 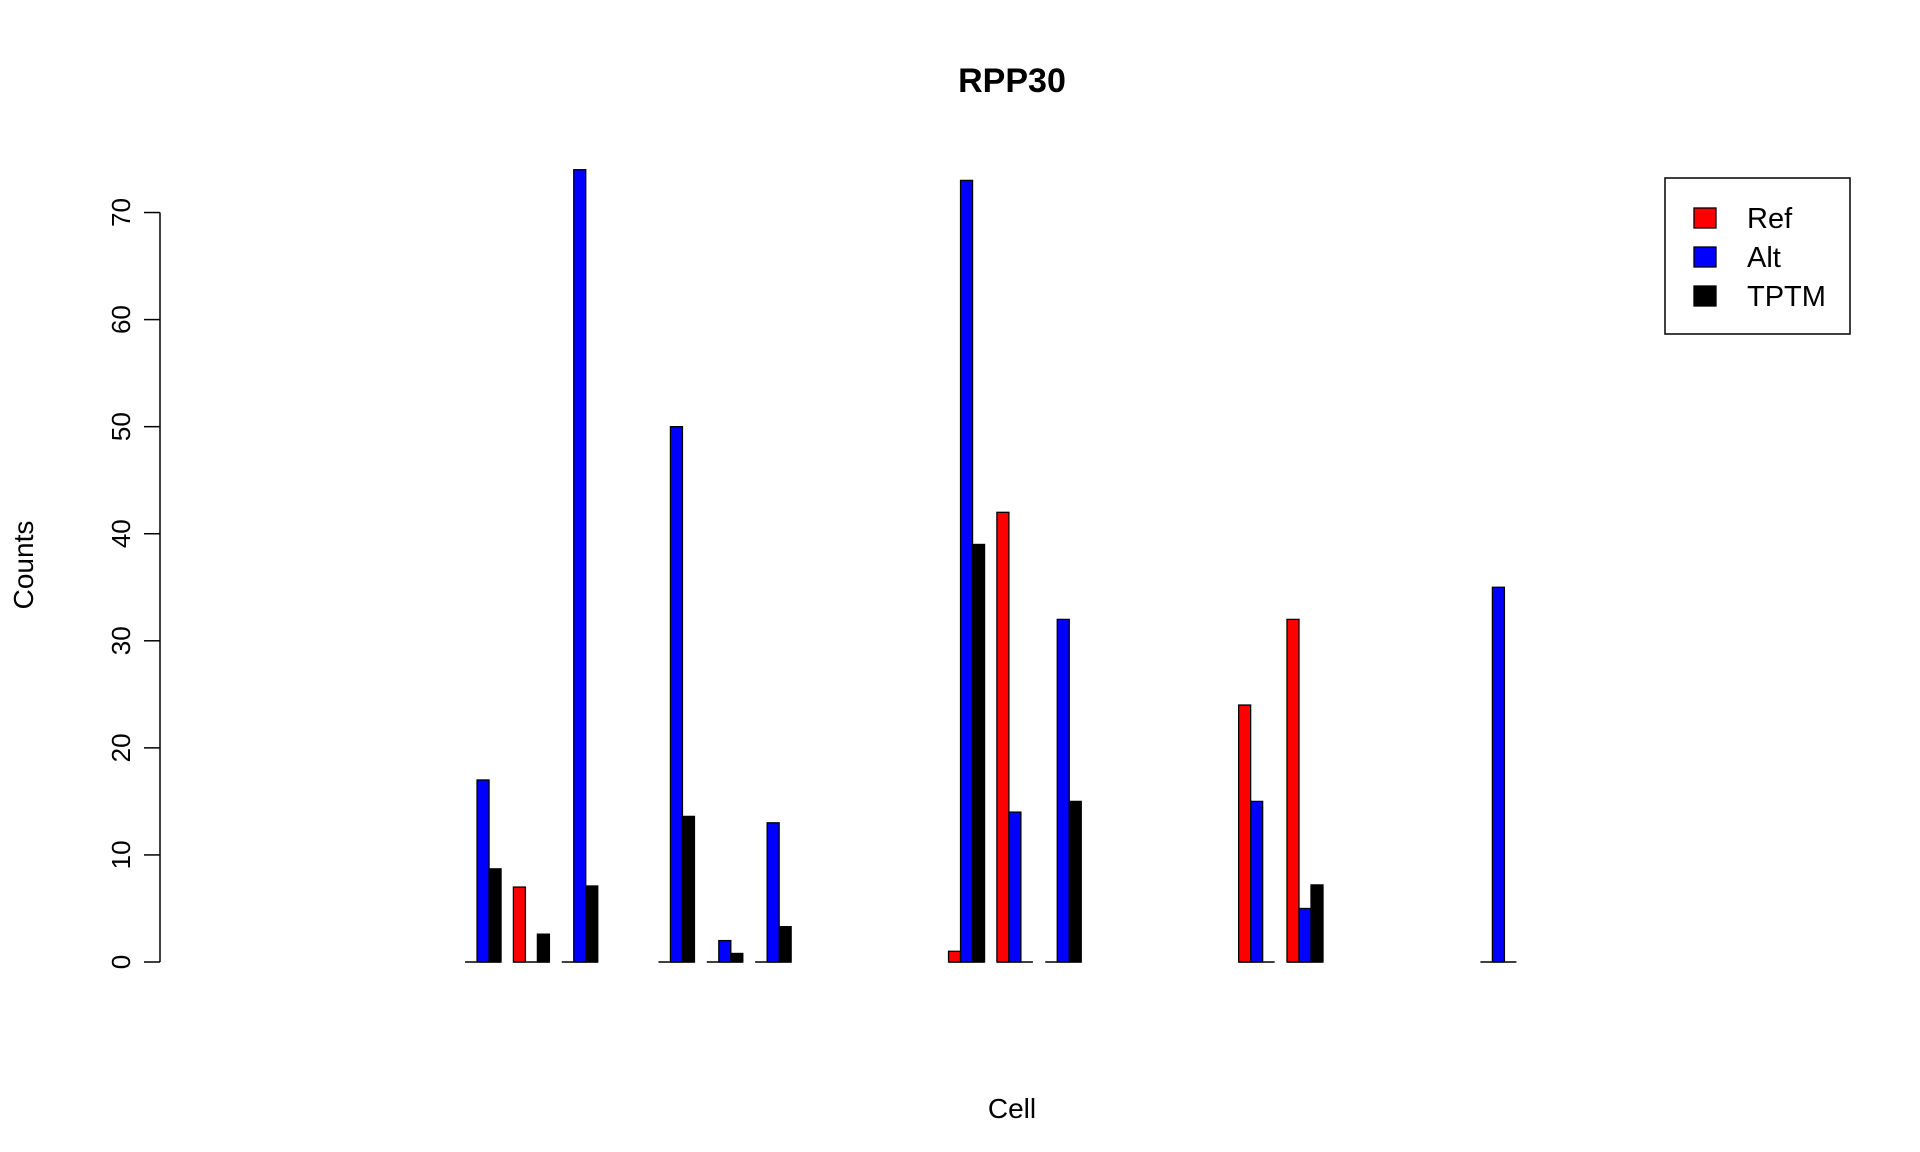 I want to click on y-tick-label: 50, so click(x=121, y=426).